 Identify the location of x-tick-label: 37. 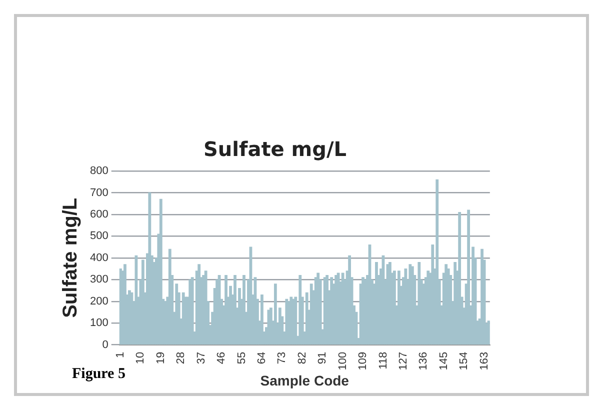
(201, 358).